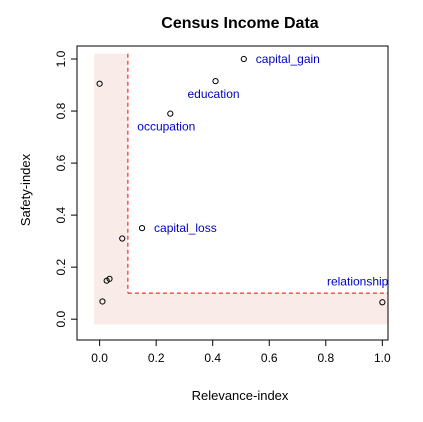  I want to click on x-tick-label: 0.8, so click(325, 358).